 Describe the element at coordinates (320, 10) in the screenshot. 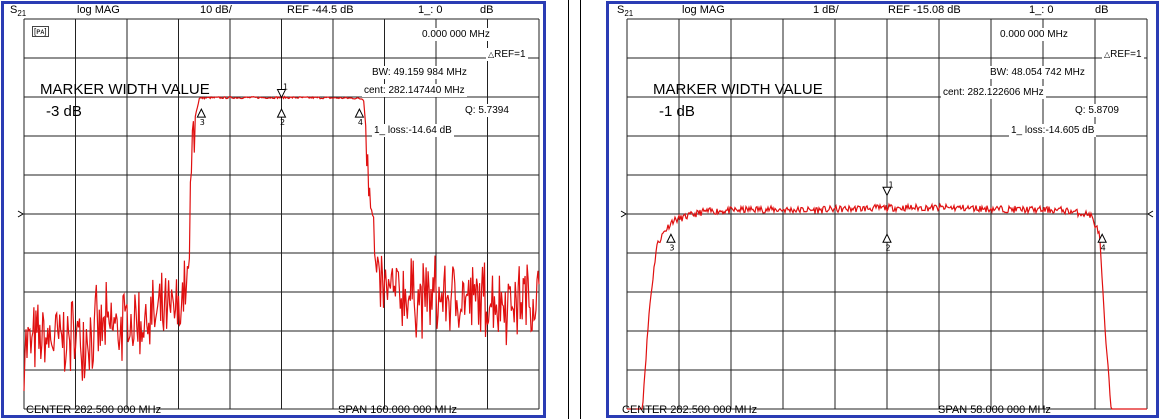

I see `reference-label: REF -44.5 dB` at that location.